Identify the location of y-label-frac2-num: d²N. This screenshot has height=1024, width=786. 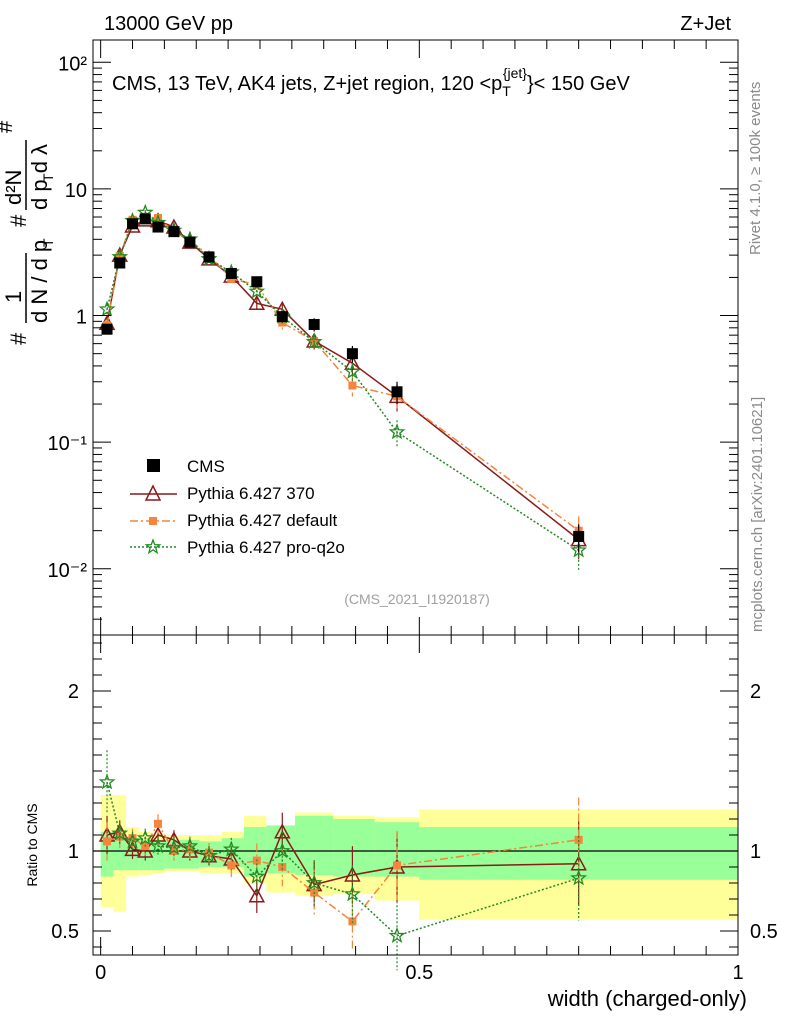
(13, 187).